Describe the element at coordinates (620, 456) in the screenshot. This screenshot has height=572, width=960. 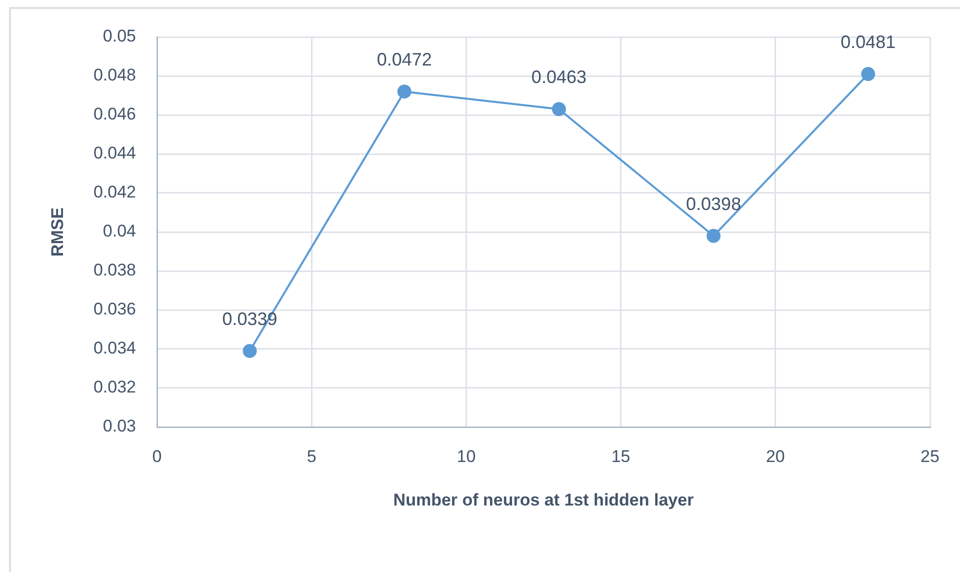
I see `x-tick-label: 15` at that location.